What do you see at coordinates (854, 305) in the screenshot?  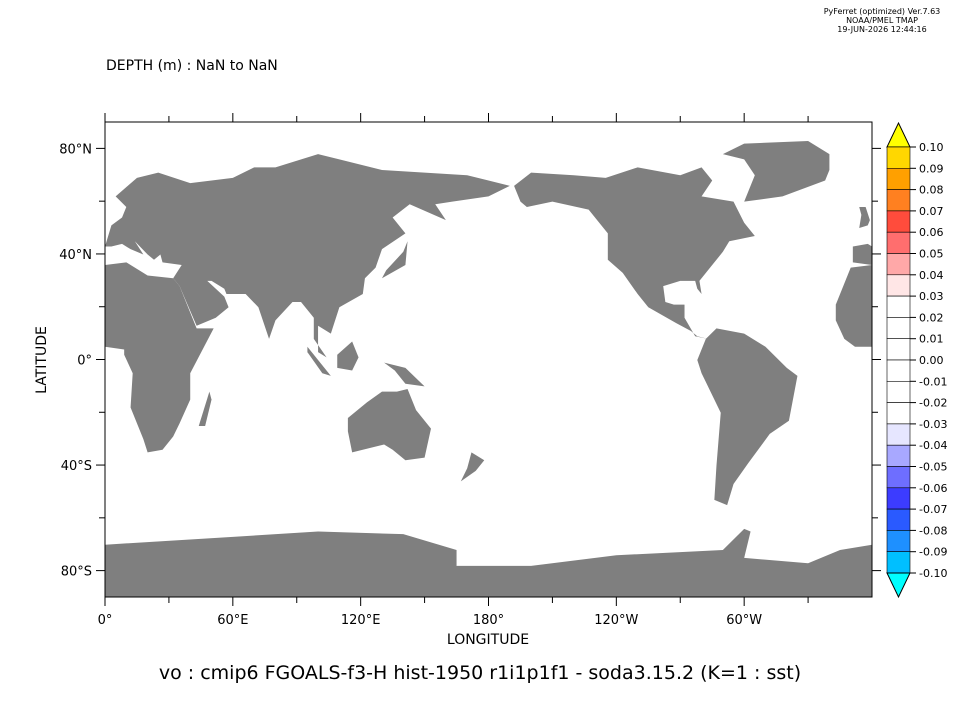 I see `africa-west` at bounding box center [854, 305].